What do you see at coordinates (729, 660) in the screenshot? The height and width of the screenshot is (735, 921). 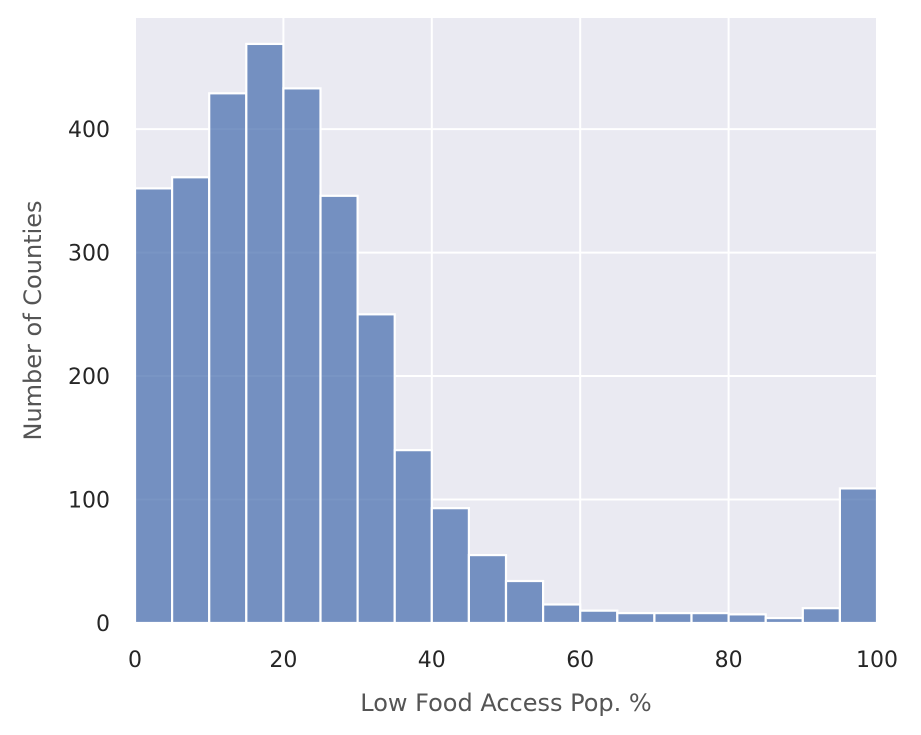 I see `x-tick-label-4: 80` at bounding box center [729, 660].